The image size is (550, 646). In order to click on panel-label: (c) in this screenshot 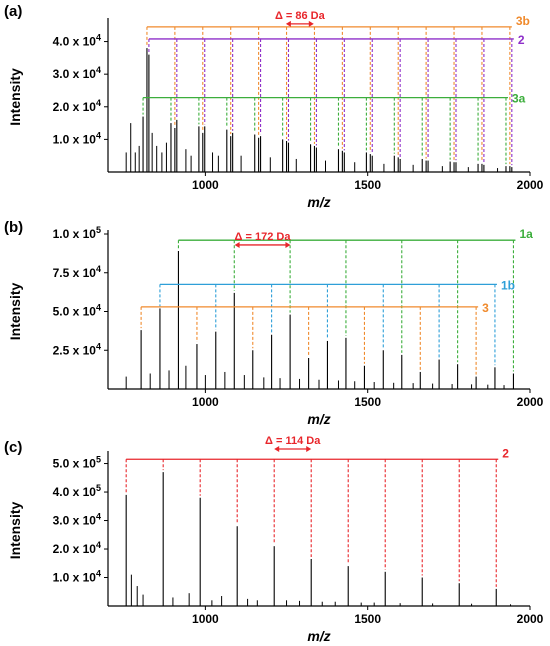, I will do `click(13, 447)`.